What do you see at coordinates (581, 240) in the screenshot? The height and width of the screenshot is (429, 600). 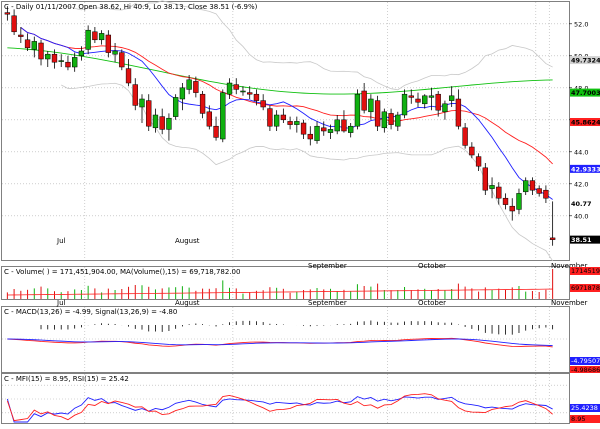 I see `price-tag: 38.51` at bounding box center [581, 240].